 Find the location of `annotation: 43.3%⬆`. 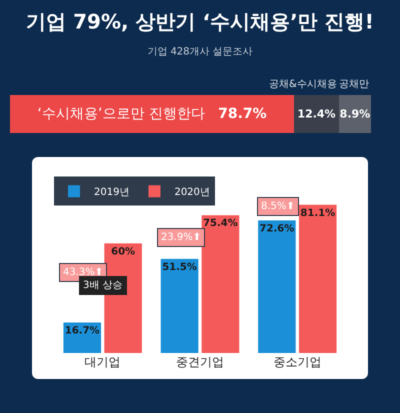

annotation: 43.3%⬆ is located at coordinates (83, 272).